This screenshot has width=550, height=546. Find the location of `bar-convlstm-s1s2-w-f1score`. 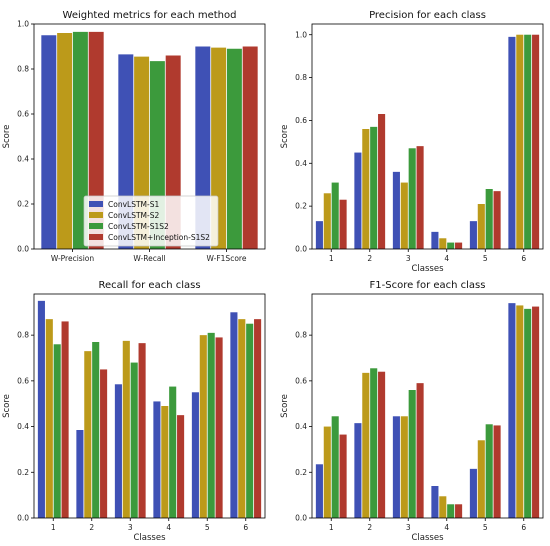

bar-convlstm-s1s2-w-f1score is located at coordinates (234, 148).